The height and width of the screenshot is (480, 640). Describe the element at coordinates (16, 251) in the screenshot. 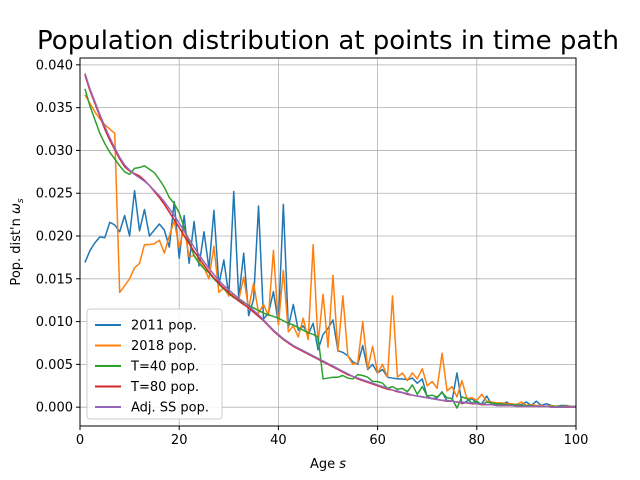

I see `y-axis-label-text: Pop. dist'n` at that location.